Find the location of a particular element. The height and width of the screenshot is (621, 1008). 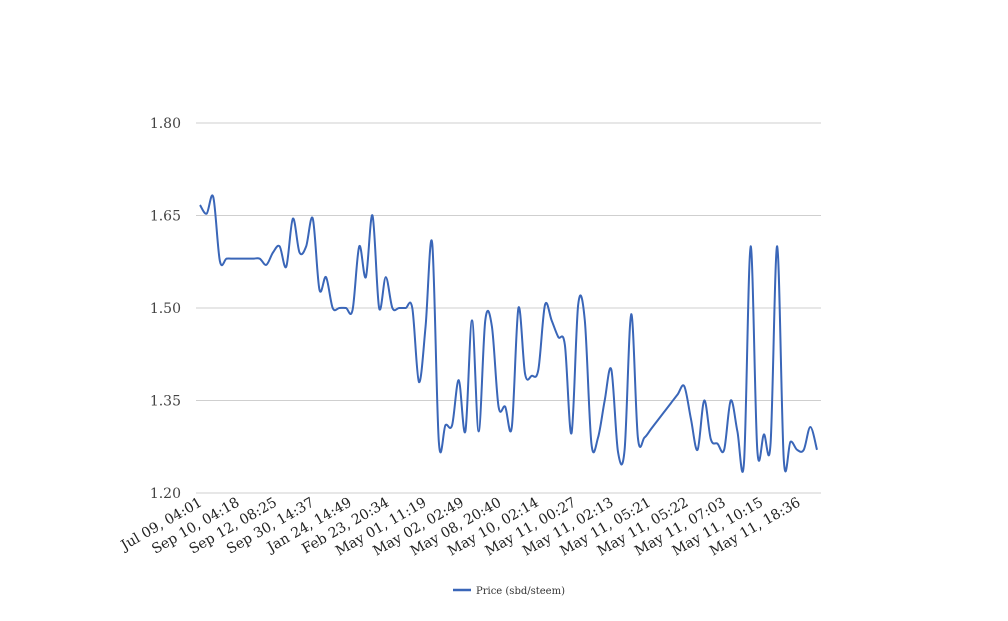

y-tick-label: 1.65 is located at coordinates (165, 217).